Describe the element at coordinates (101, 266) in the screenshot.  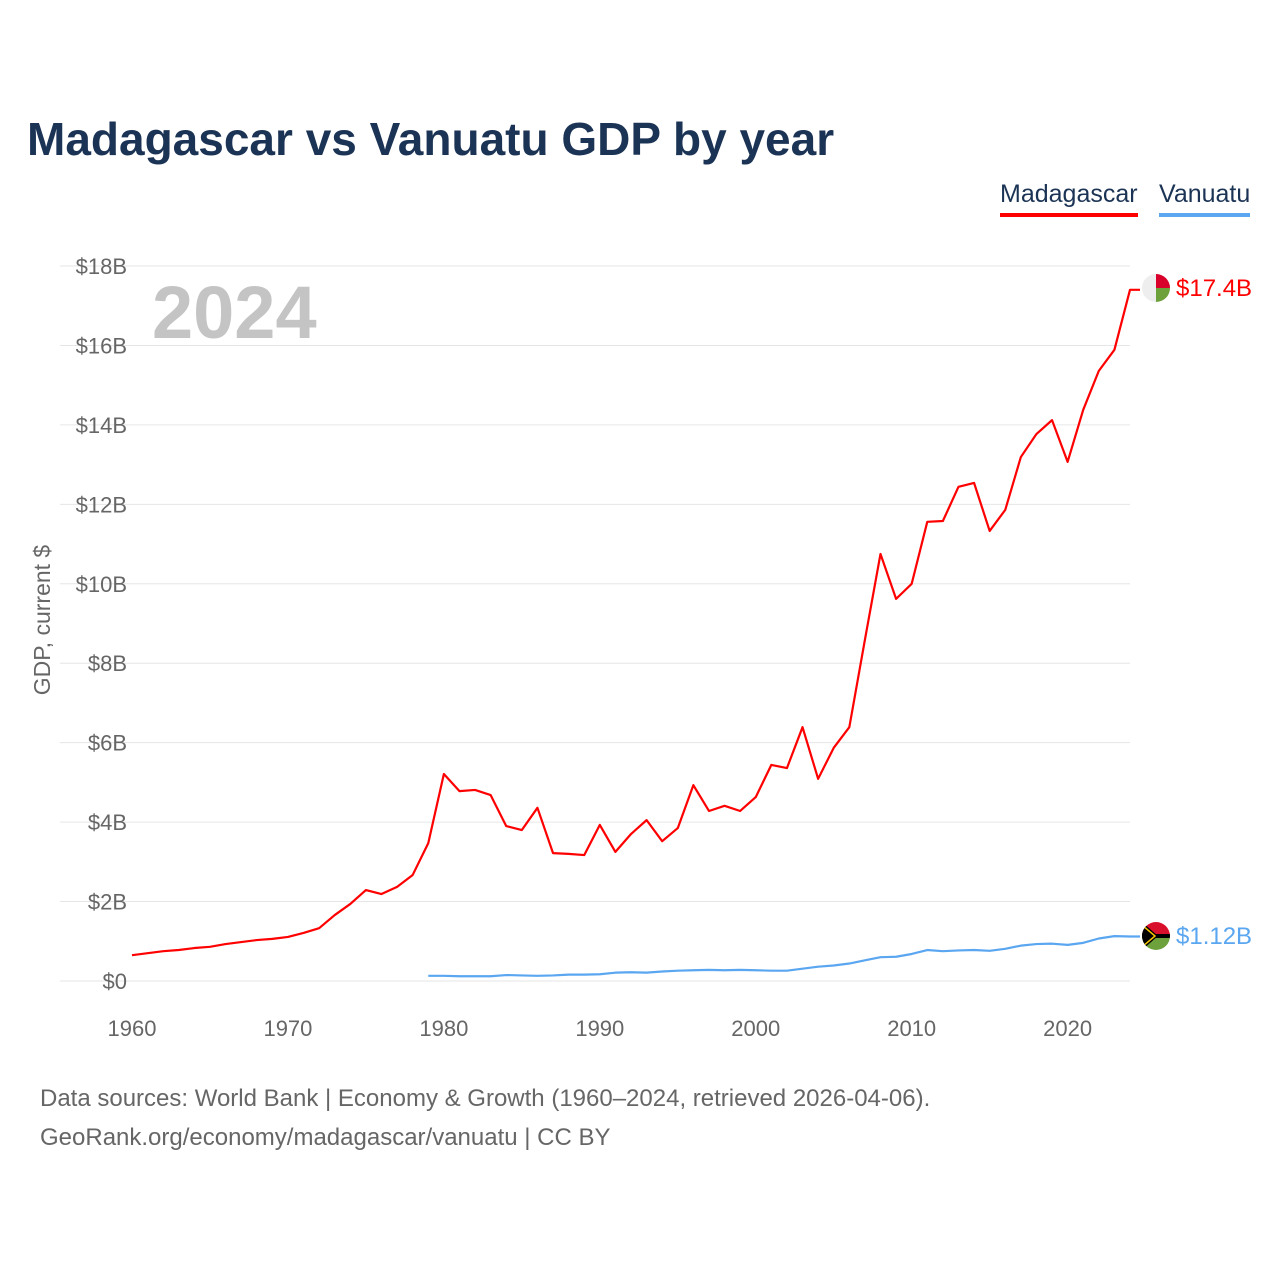
I see `y-tick-label: $18B` at that location.